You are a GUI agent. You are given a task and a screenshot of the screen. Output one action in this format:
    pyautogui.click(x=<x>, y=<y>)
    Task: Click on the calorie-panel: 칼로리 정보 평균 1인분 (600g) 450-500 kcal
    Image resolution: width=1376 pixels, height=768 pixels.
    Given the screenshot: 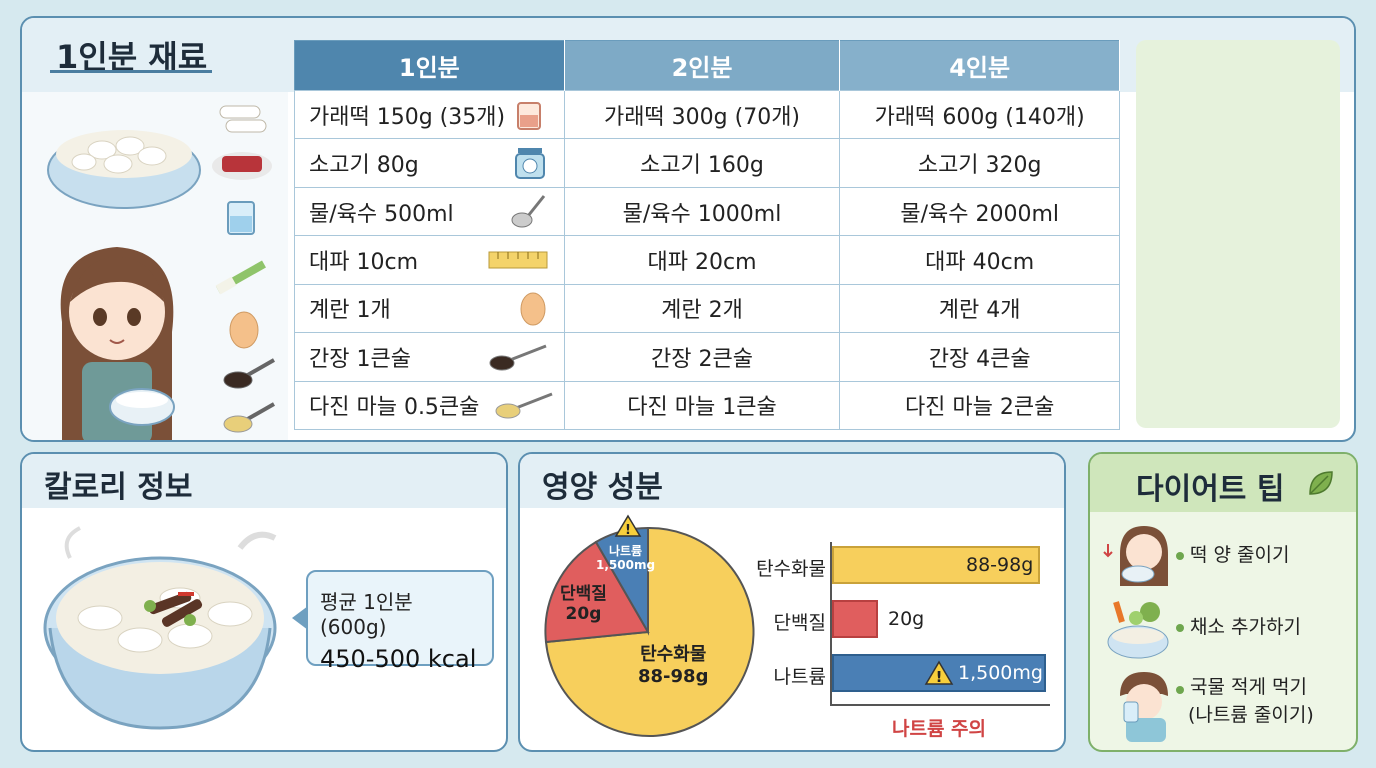 What is the action you would take?
    pyautogui.click(x=264, y=602)
    